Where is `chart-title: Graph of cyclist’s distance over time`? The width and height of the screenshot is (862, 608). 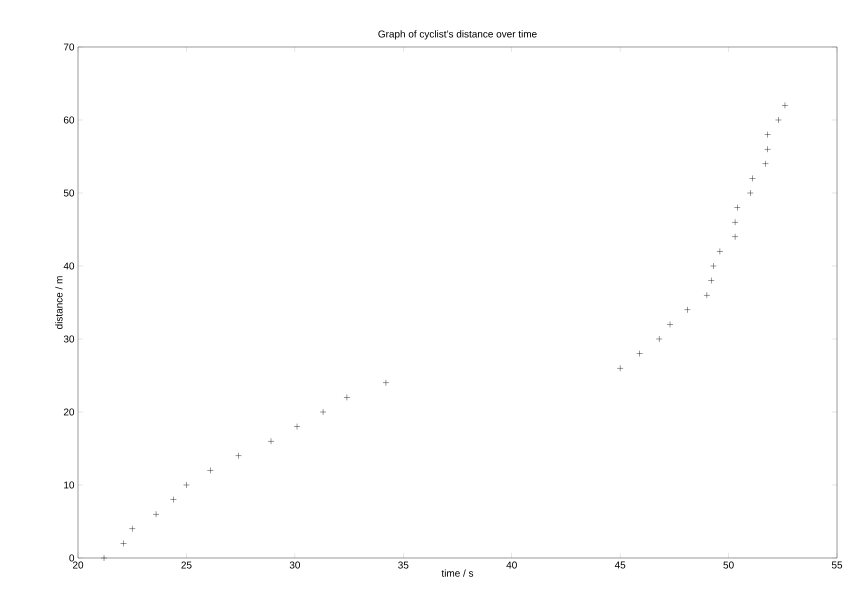 chart-title: Graph of cyclist’s distance over time is located at coordinates (457, 35).